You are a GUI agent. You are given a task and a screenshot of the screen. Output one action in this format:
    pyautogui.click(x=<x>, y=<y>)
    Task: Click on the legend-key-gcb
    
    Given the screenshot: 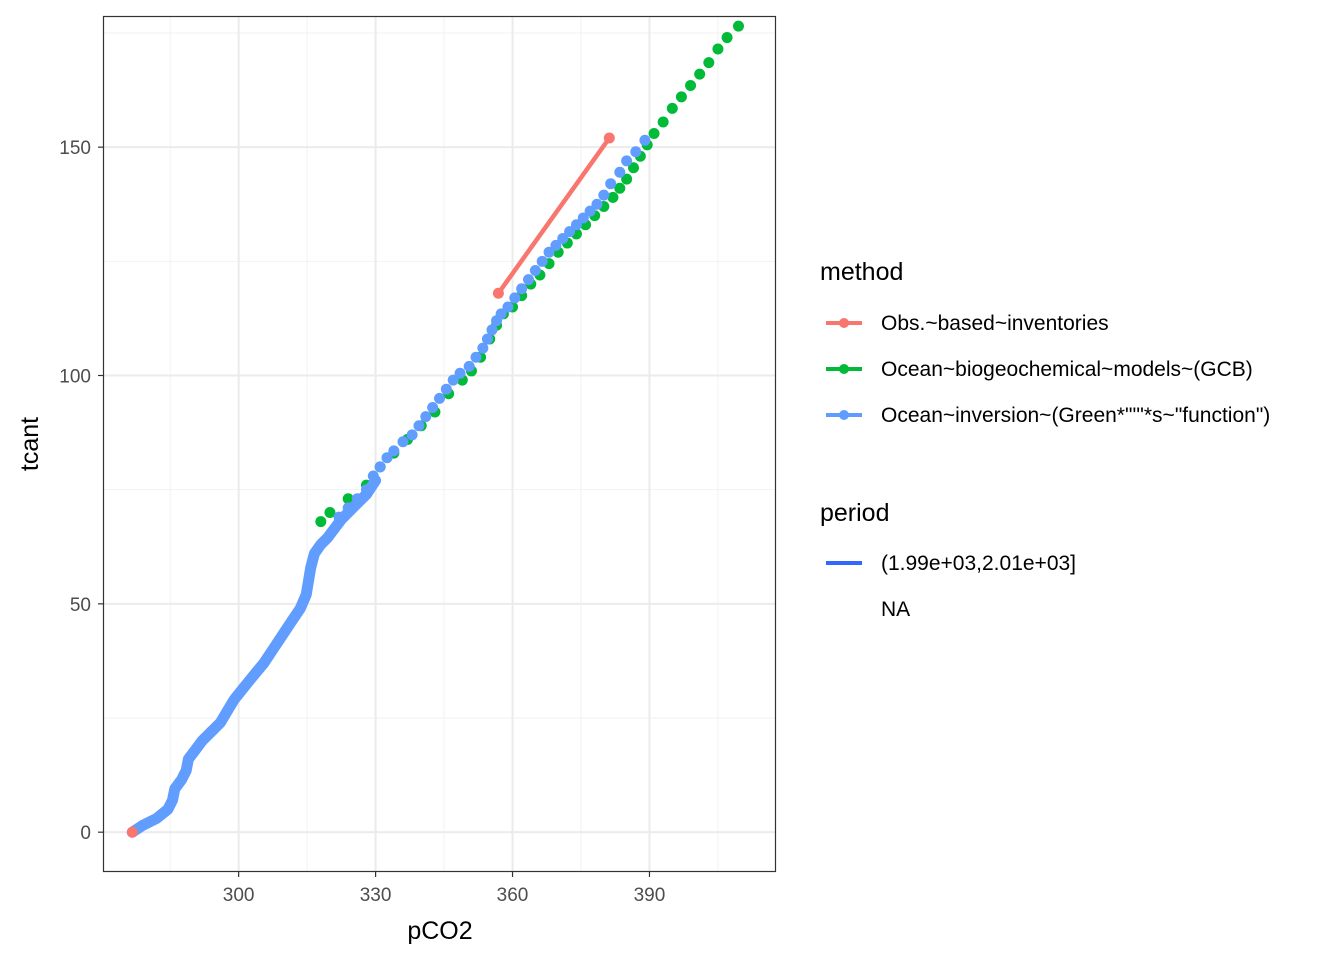 What is the action you would take?
    pyautogui.click(x=844, y=369)
    